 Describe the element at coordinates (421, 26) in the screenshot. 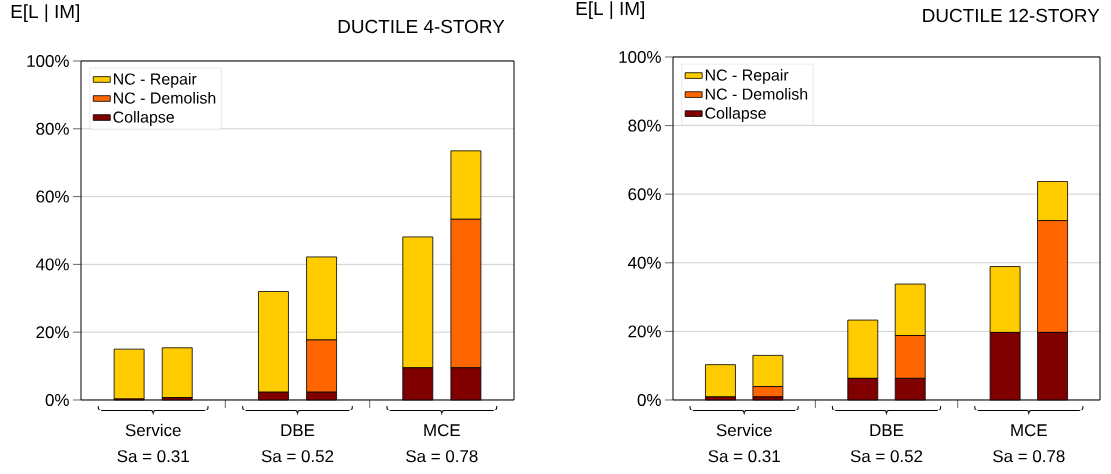

I see `chart-title: DUCTILE 4-STORY` at that location.